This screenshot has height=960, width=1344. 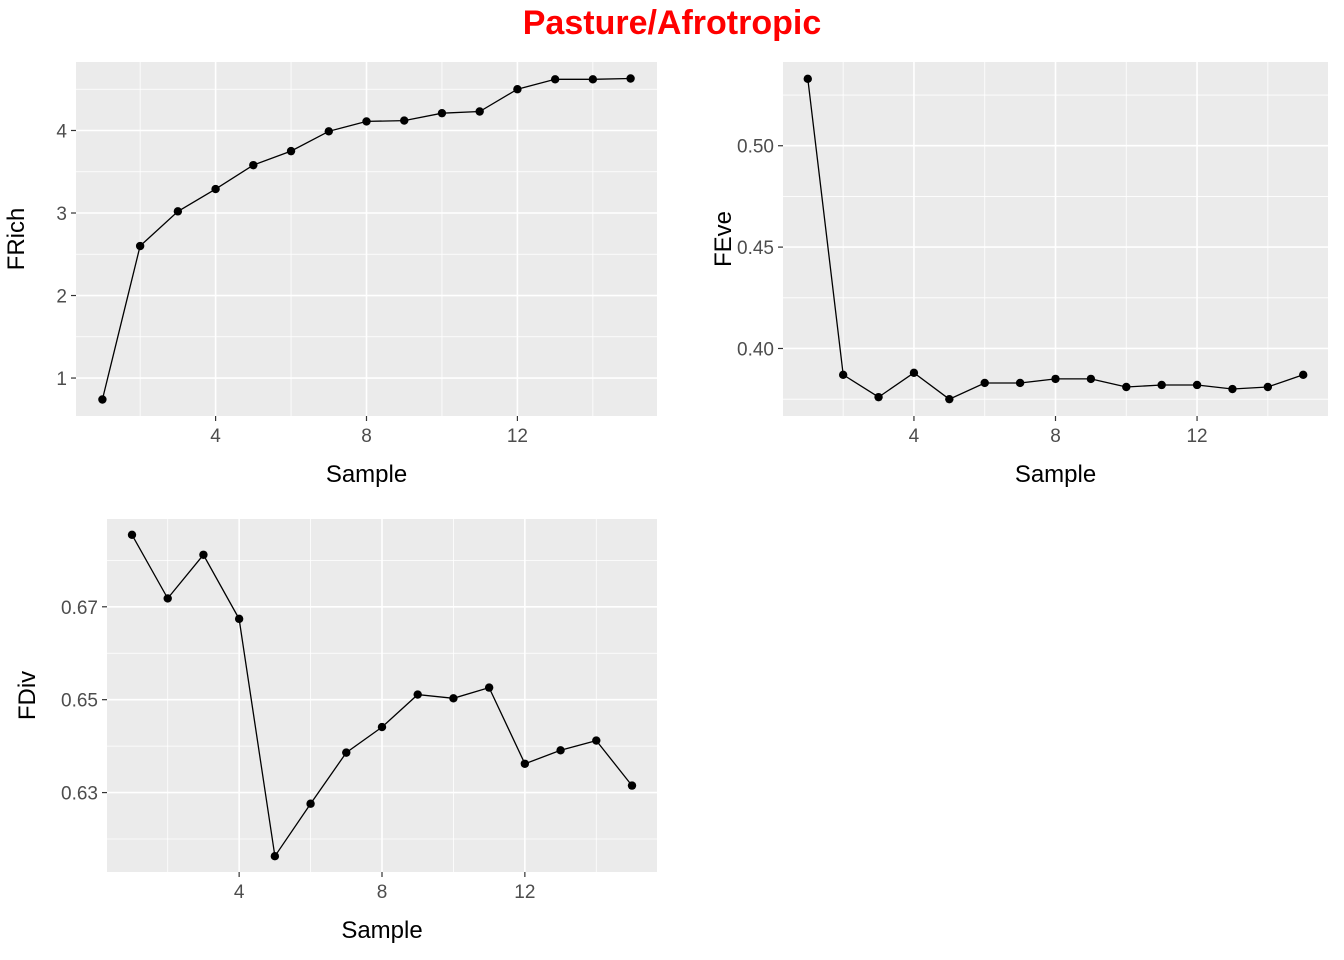 I want to click on feve-x-tick-label: 12, so click(x=1196, y=436).